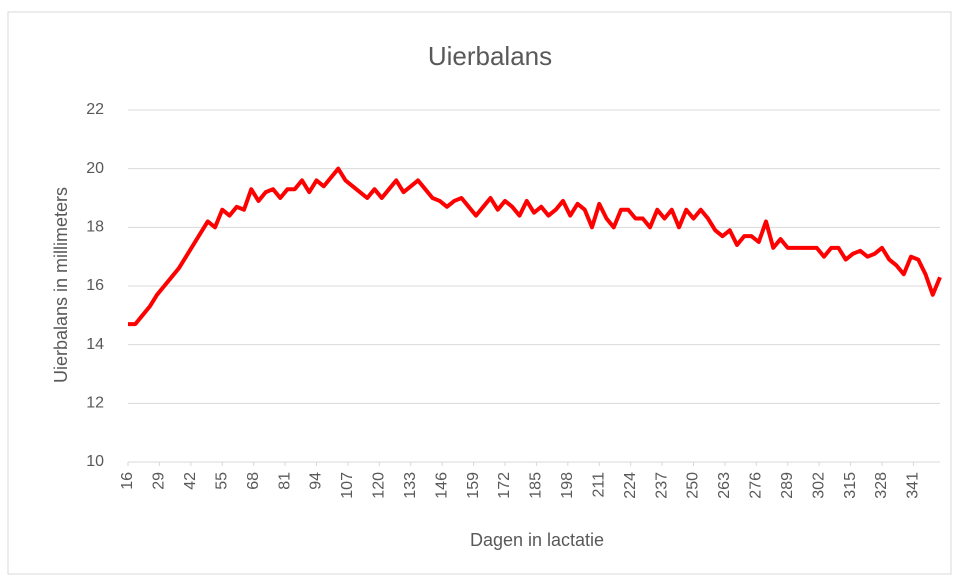  I want to click on x-tick-label: 315, so click(850, 485).